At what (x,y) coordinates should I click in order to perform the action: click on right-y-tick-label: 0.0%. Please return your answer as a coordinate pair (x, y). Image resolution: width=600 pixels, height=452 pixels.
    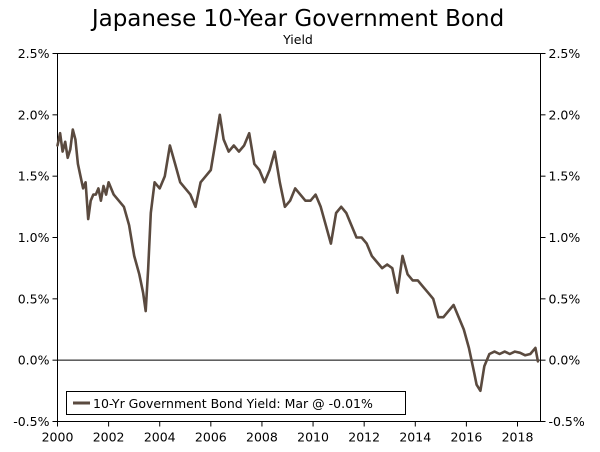
    Looking at the image, I should click on (565, 360).